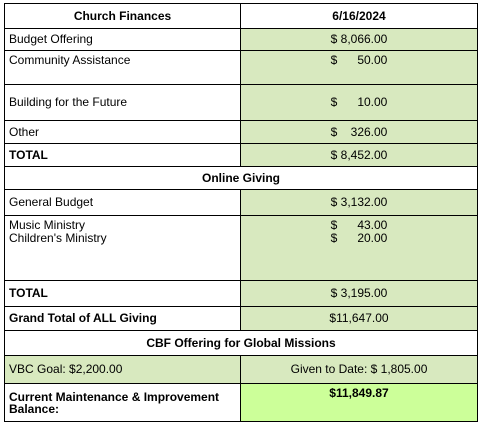 This screenshot has width=482, height=424. I want to click on section-title: Online Giving, so click(241, 178).